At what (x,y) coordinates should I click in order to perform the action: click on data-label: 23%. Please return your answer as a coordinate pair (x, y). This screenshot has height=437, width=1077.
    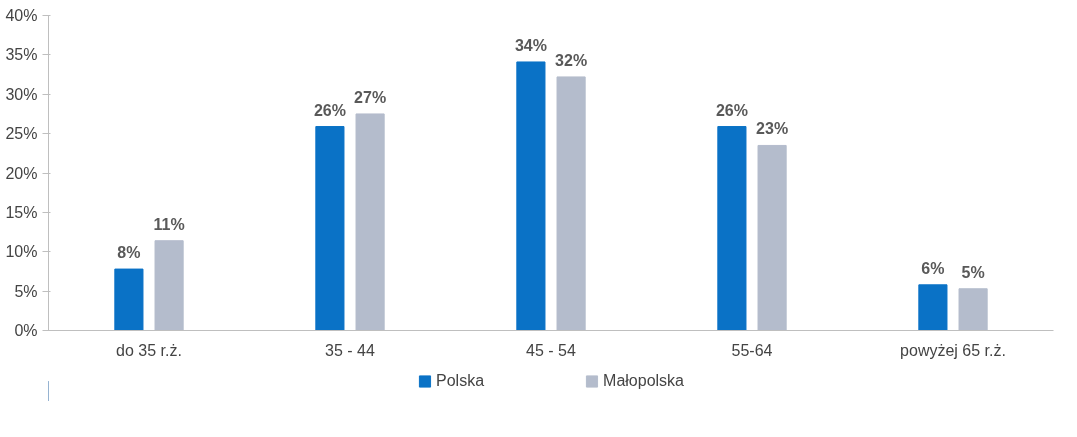
    Looking at the image, I should click on (772, 129).